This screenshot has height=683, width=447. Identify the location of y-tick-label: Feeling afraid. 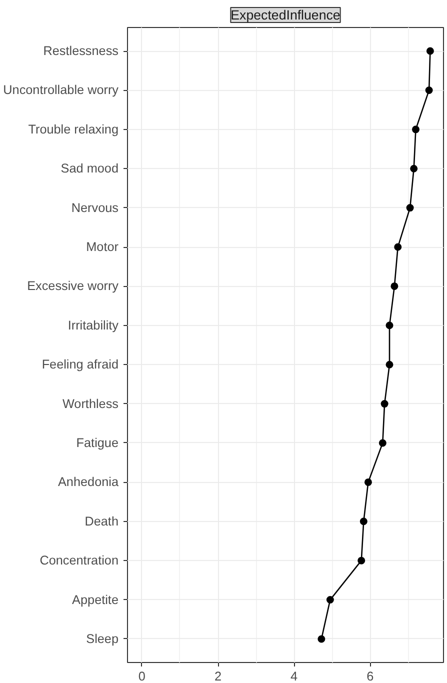
(80, 365).